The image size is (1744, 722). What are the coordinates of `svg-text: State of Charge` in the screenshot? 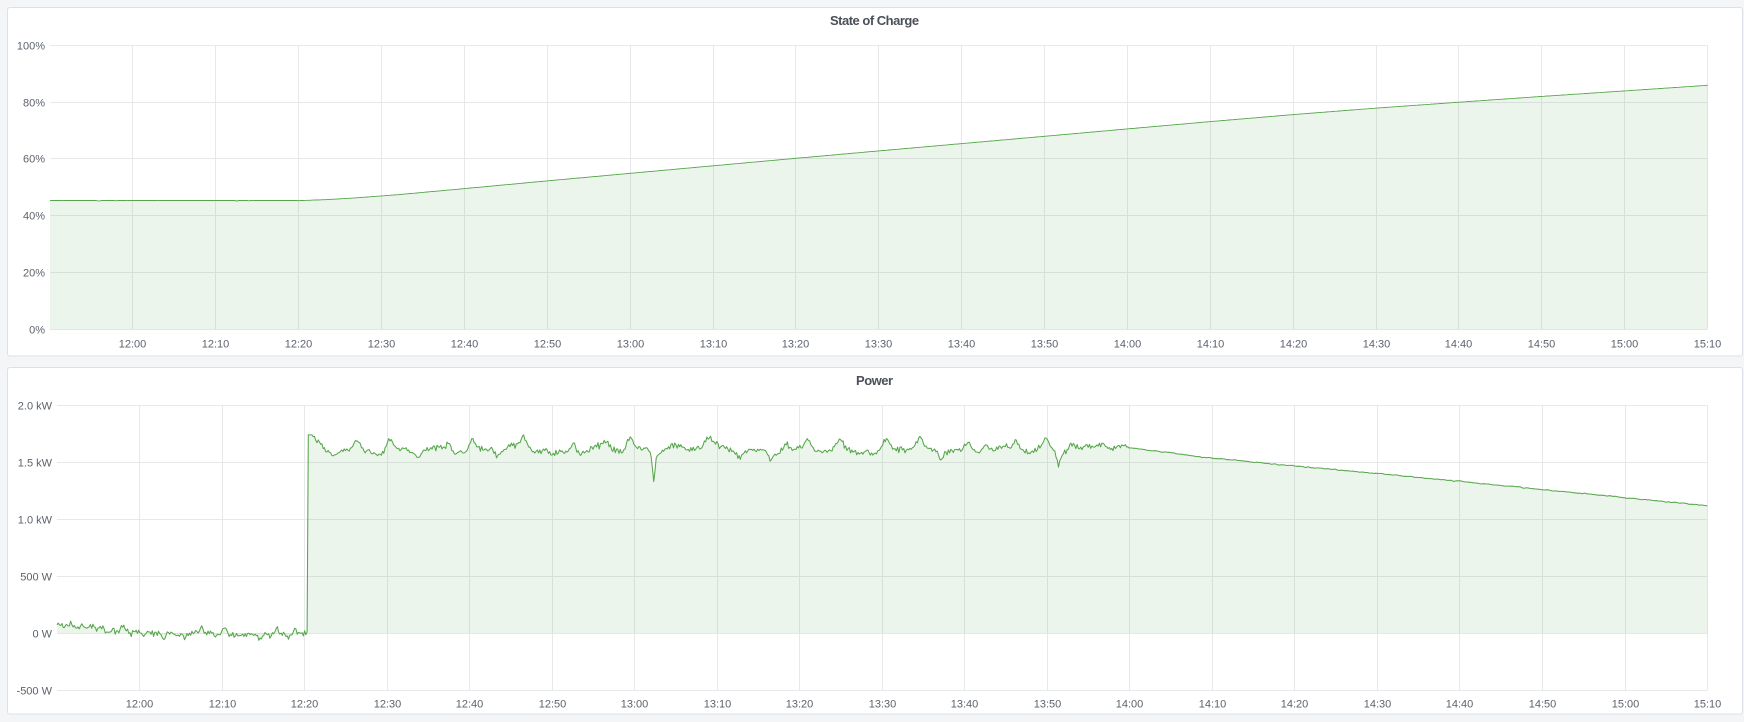 It's located at (874, 20).